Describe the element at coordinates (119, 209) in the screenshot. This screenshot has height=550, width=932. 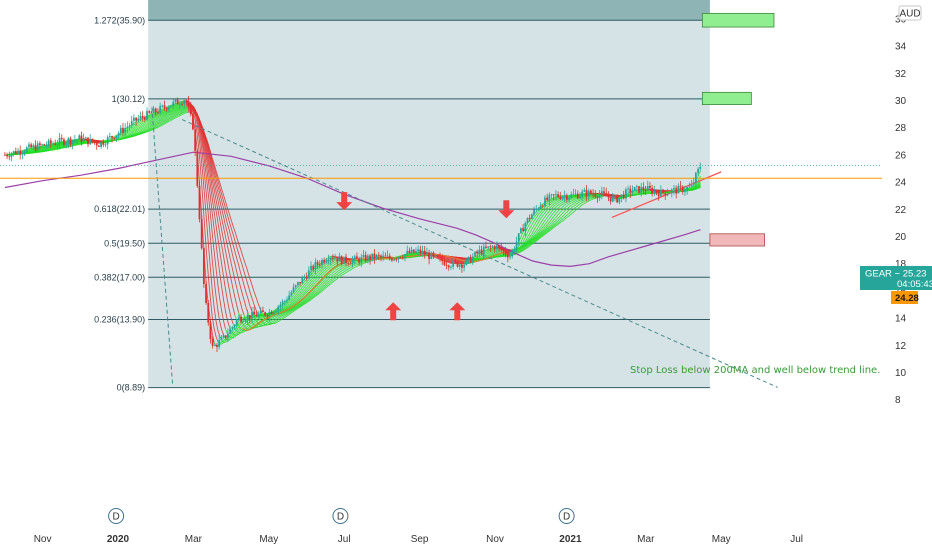
I see `fib-level-label: 0.618(22.01)` at that location.